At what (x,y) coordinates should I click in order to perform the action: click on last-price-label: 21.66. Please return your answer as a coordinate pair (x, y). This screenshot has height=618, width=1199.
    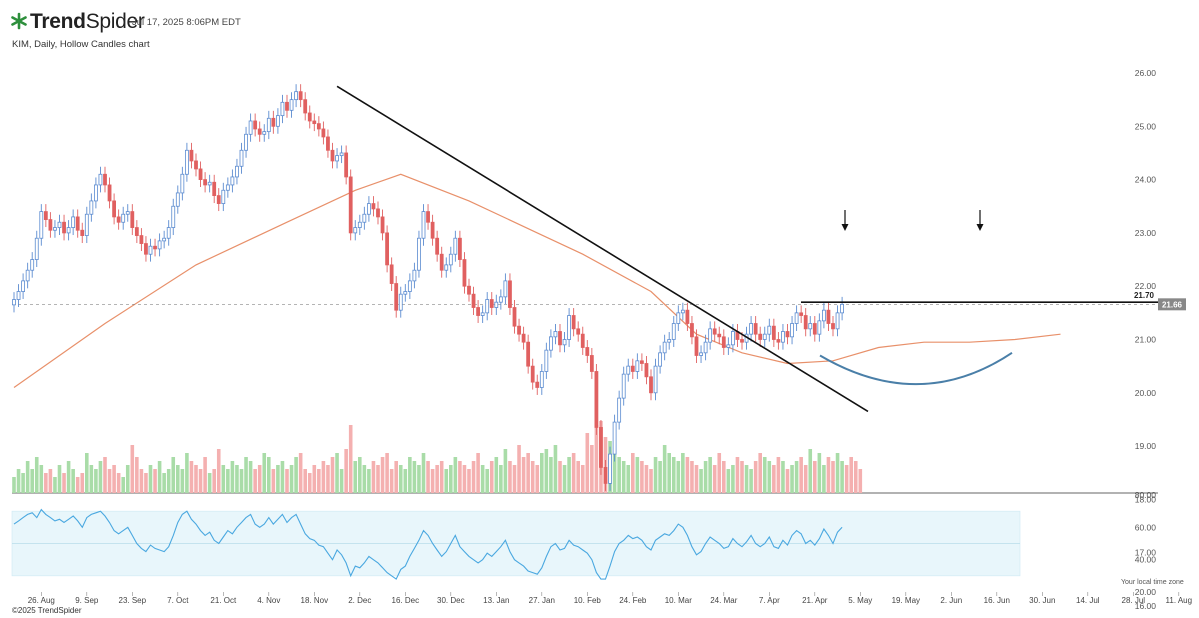
    Looking at the image, I should click on (1172, 304).